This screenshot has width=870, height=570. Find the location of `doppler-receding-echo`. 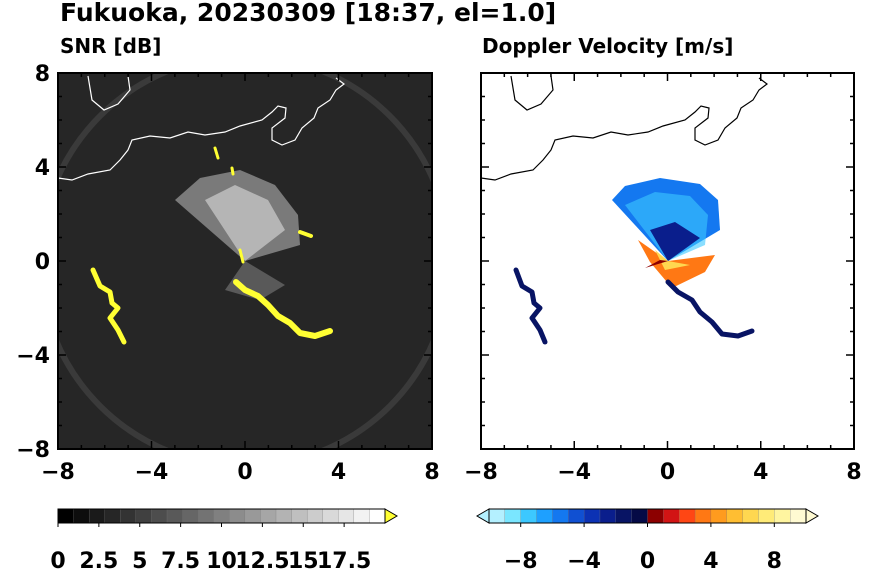

doppler-receding-echo is located at coordinates (676, 264).